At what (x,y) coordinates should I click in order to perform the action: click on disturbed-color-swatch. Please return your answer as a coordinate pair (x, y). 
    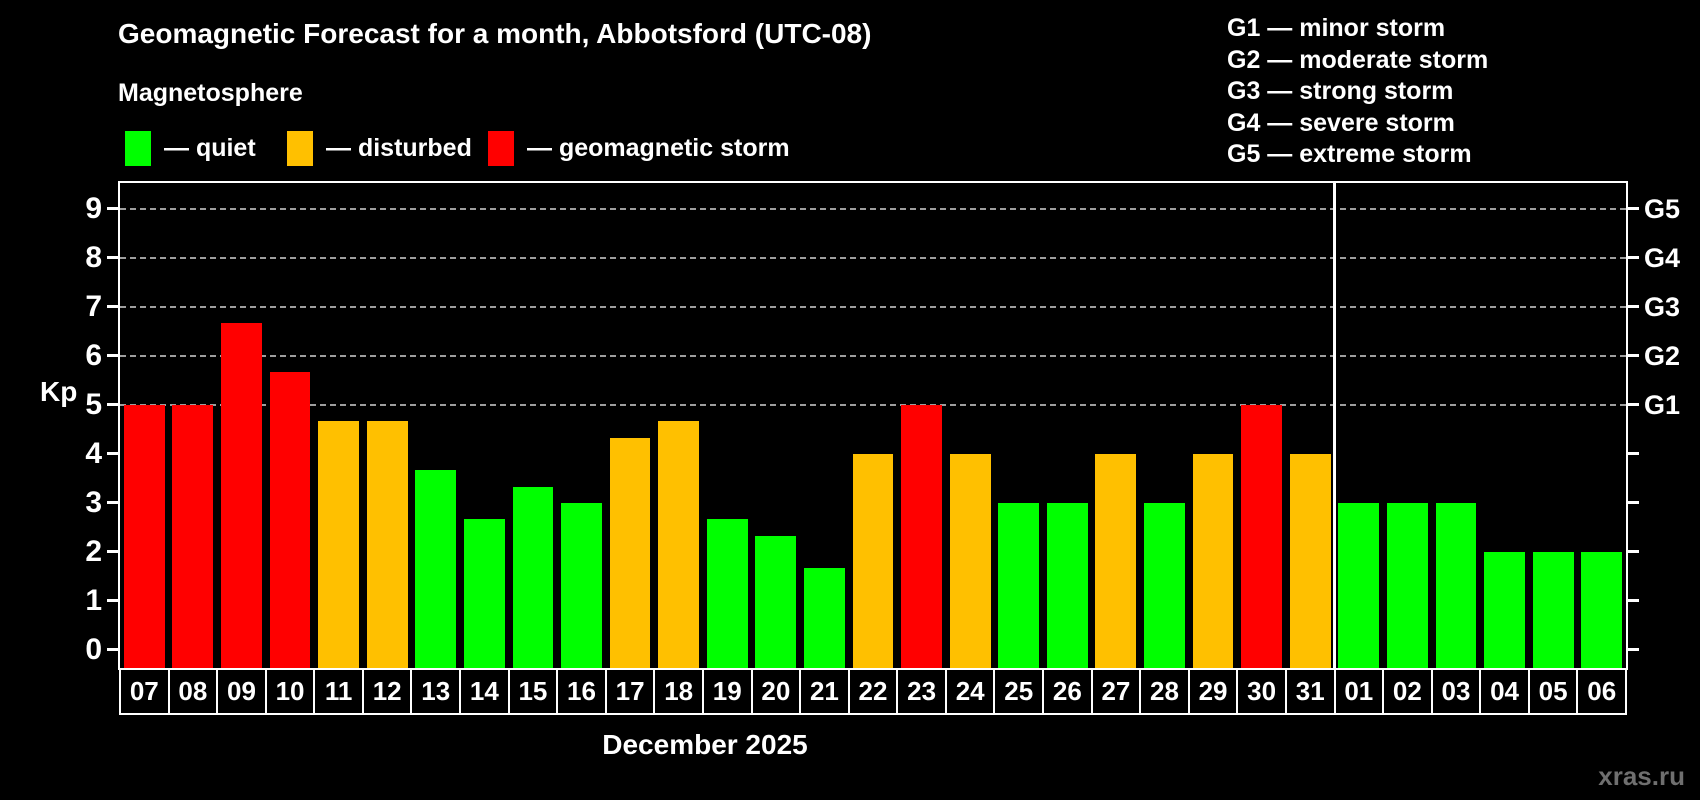
    Looking at the image, I should click on (300, 148).